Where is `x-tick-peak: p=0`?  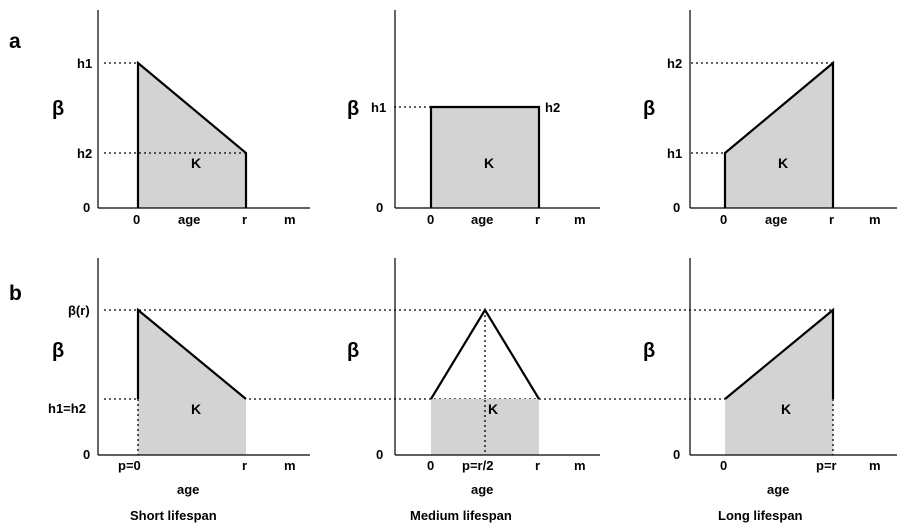
x-tick-peak: p=0 is located at coordinates (129, 465).